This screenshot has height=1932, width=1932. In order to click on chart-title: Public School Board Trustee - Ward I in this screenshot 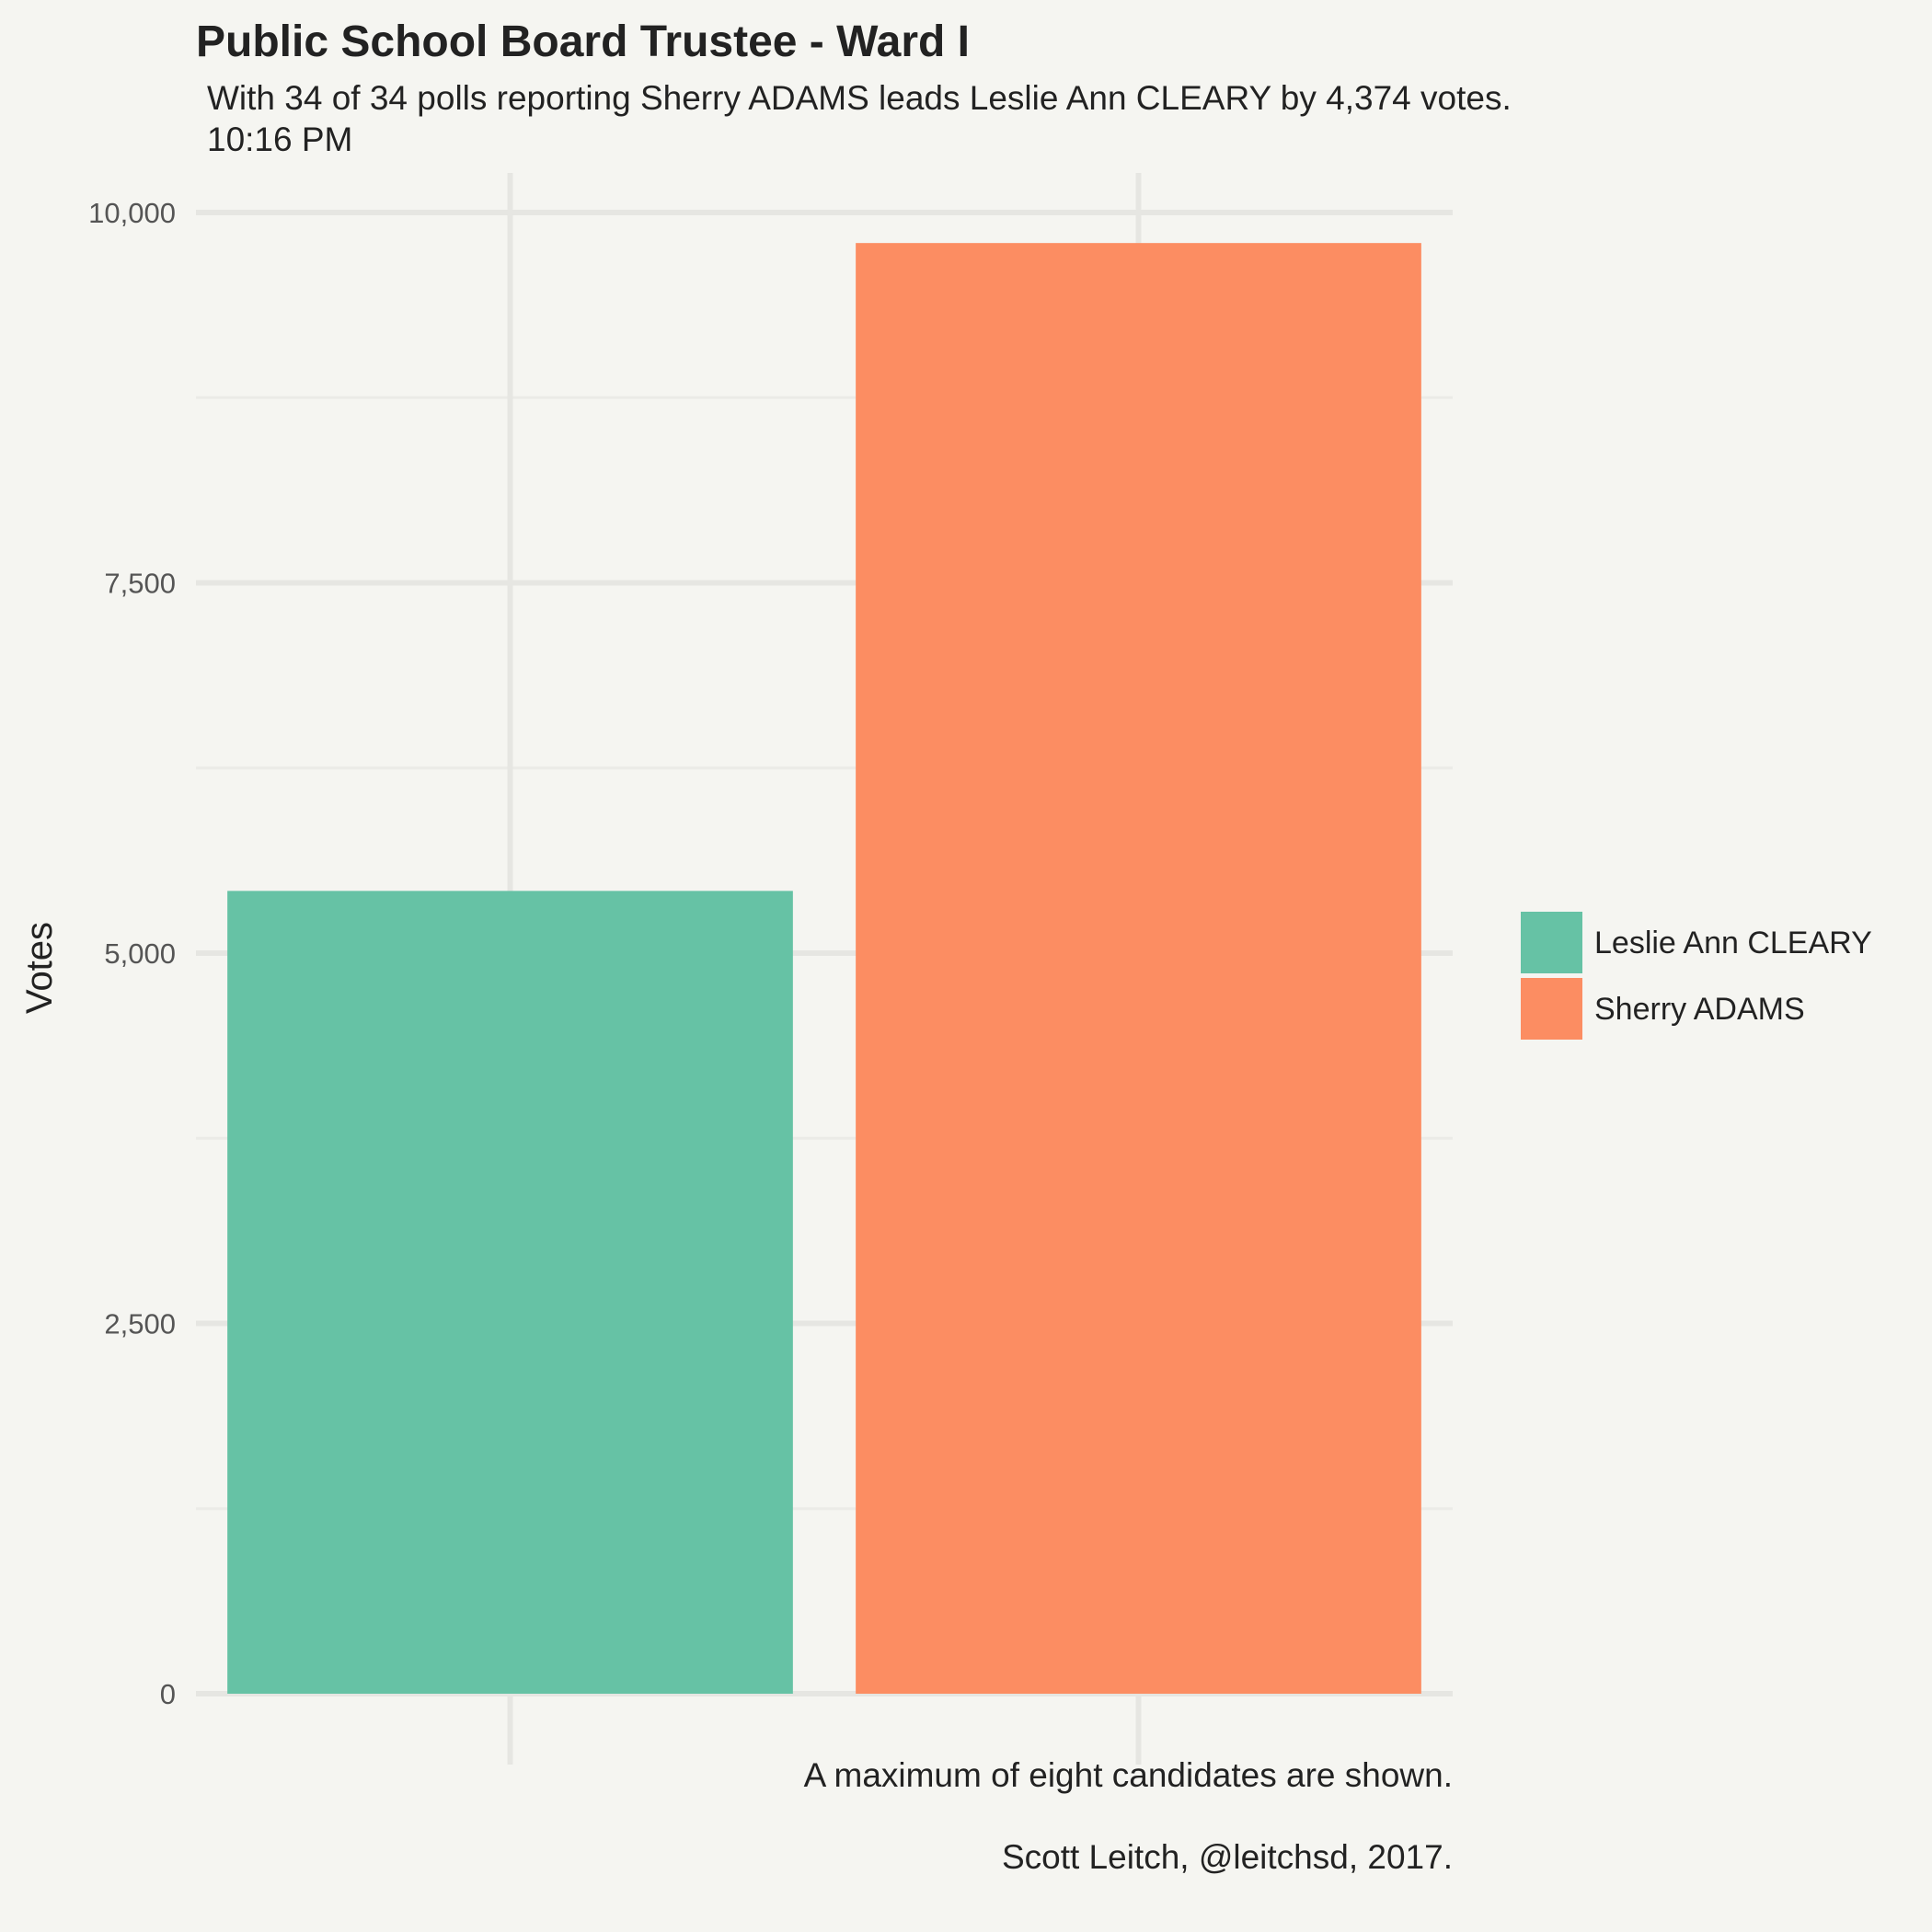, I will do `click(583, 41)`.